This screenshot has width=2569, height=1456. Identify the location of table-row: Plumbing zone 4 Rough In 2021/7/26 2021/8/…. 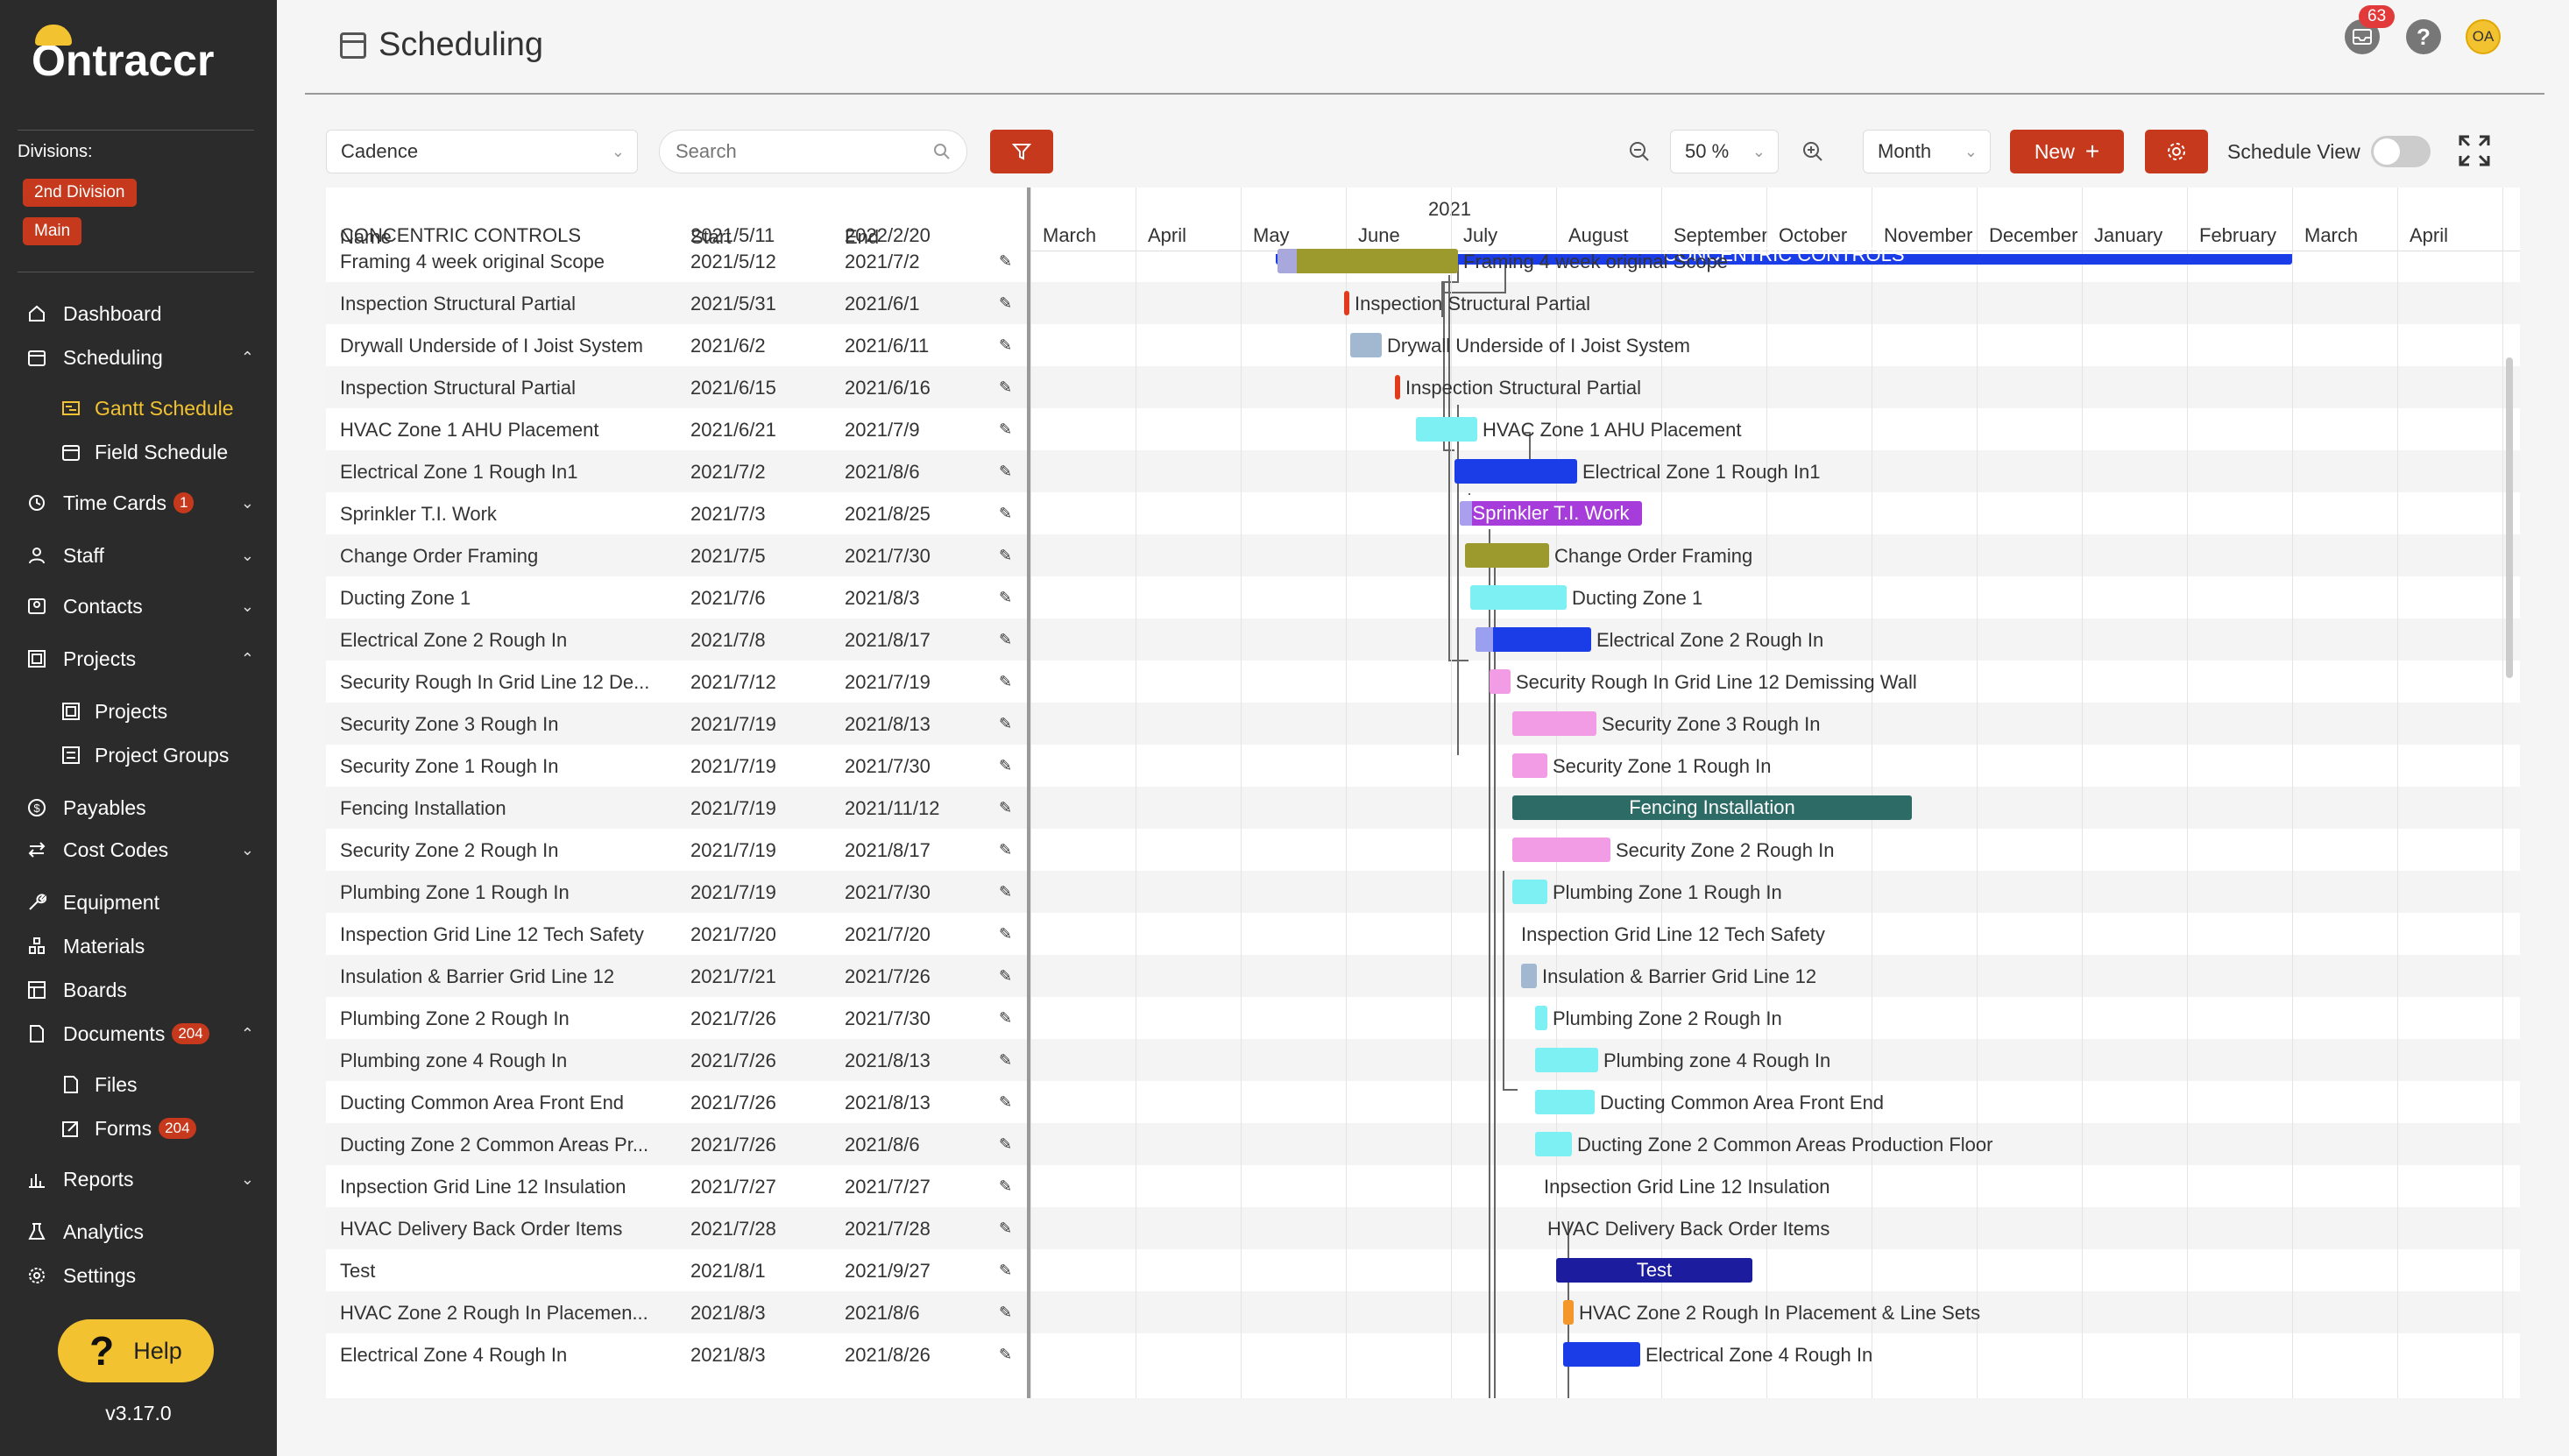
(676, 1060).